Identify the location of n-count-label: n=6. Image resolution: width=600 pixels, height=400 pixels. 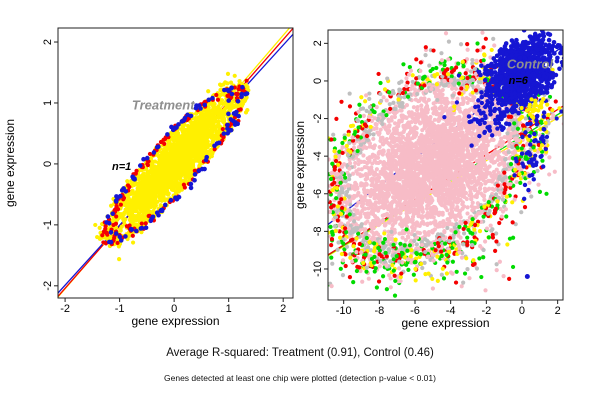
(519, 81).